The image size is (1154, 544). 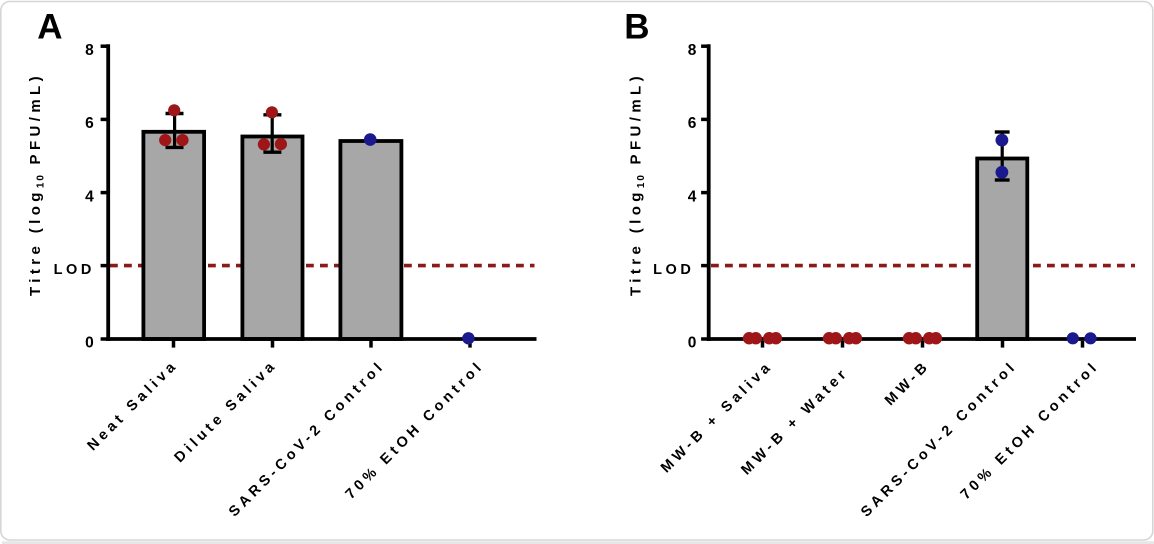 What do you see at coordinates (49, 27) in the screenshot?
I see `svg-text: A` at bounding box center [49, 27].